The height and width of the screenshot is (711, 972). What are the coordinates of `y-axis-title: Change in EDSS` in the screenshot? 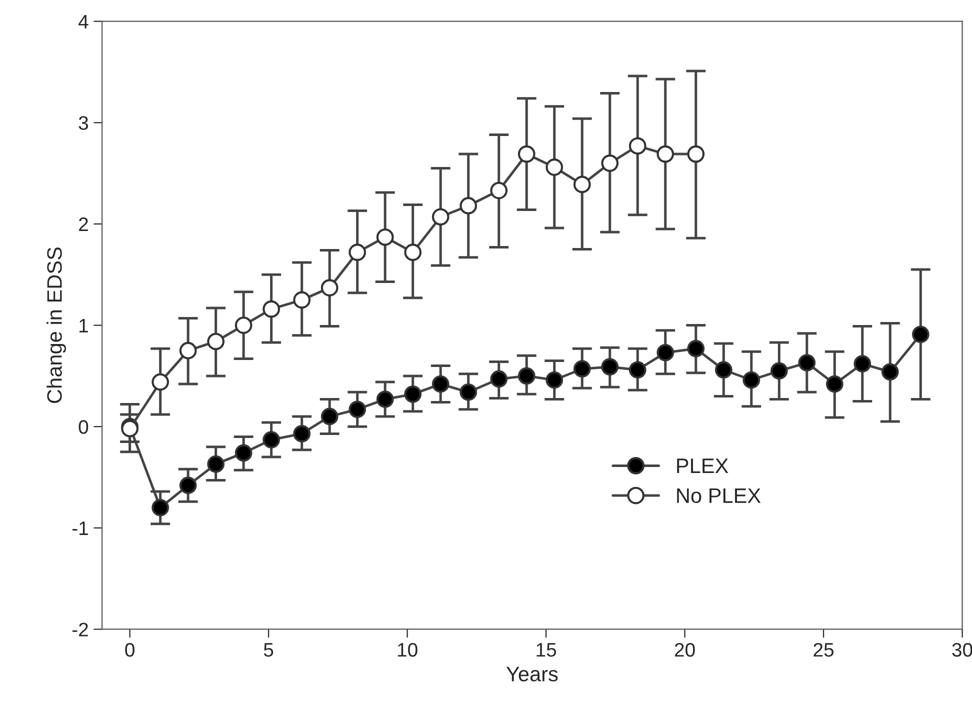 It's located at (56, 325).